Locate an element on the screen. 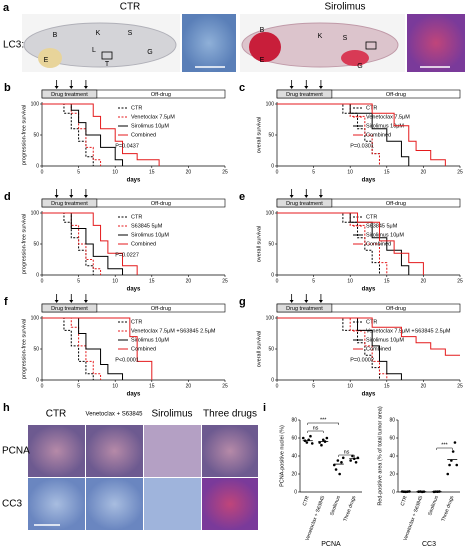 This screenshot has height=550, width=470. p-value: P=0.0301 is located at coordinates (362, 146).